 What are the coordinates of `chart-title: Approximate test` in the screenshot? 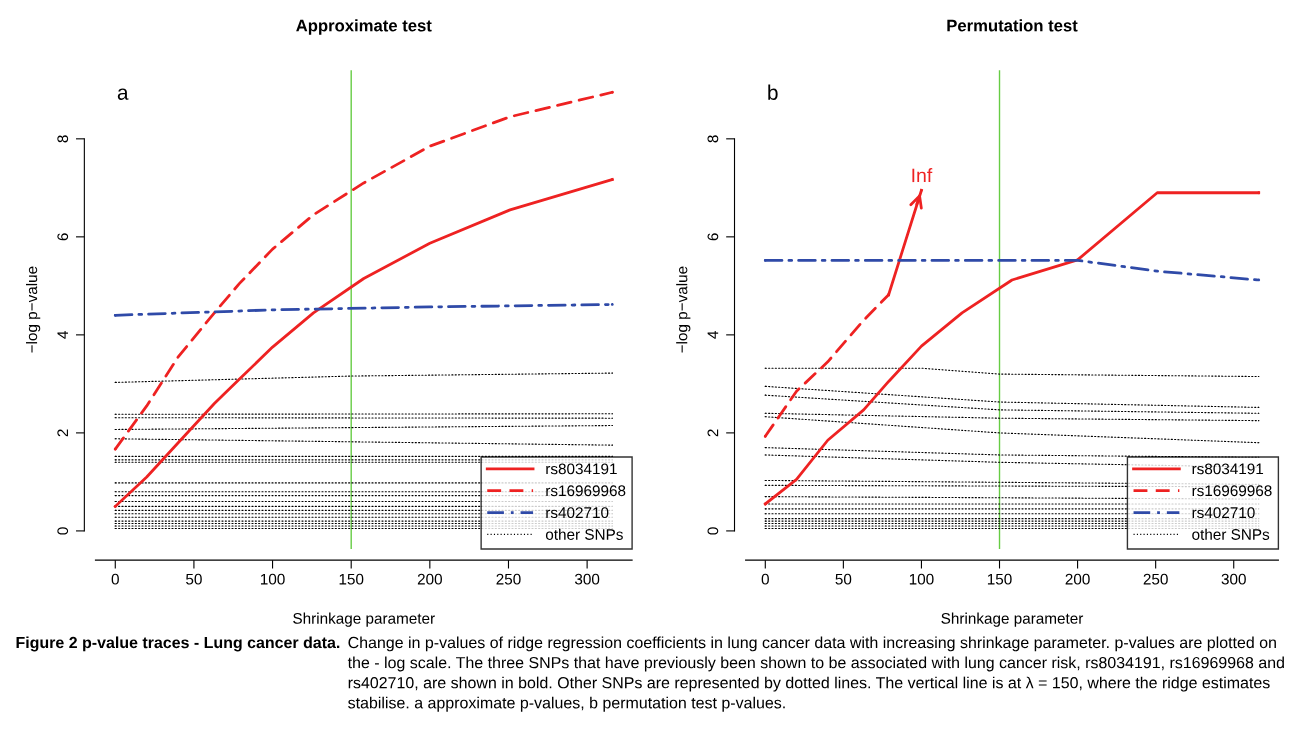 It's located at (364, 27).